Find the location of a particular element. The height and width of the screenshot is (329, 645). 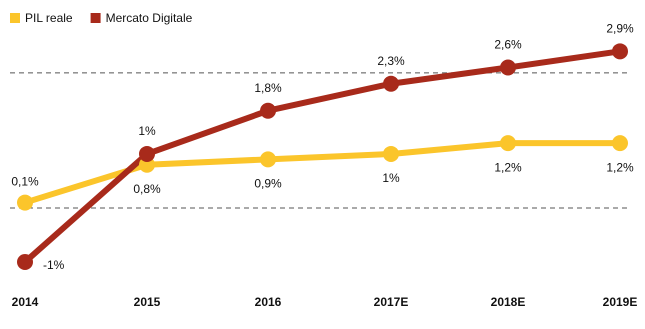

legend-label: PIL reale is located at coordinates (49, 18).